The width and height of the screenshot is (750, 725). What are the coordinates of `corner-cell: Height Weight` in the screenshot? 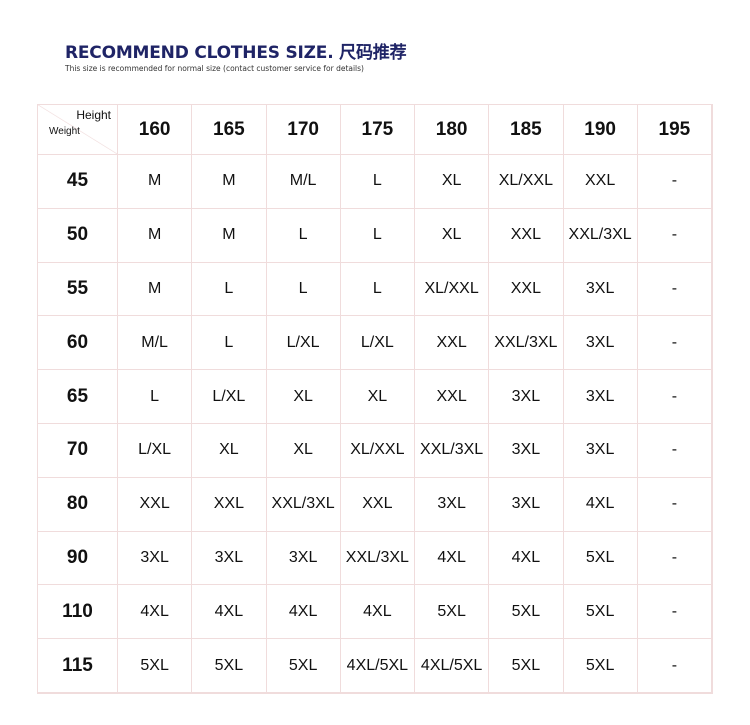 It's located at (78, 130).